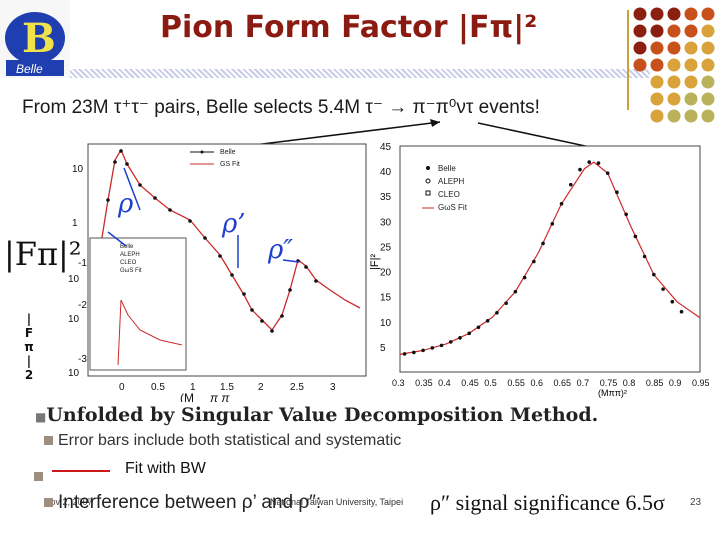 This screenshot has height=540, width=720. I want to click on right-legend: Belle ALEPH CLEO GωS Fit, so click(445, 188).